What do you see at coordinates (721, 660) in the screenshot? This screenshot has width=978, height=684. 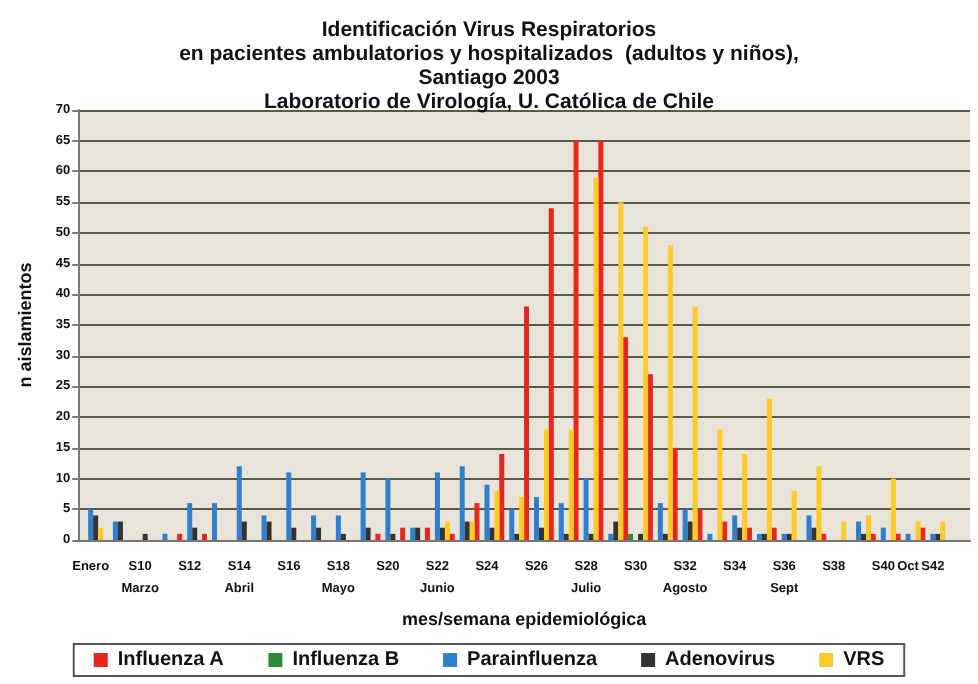 I see `legend-label: Adenovirus` at bounding box center [721, 660].